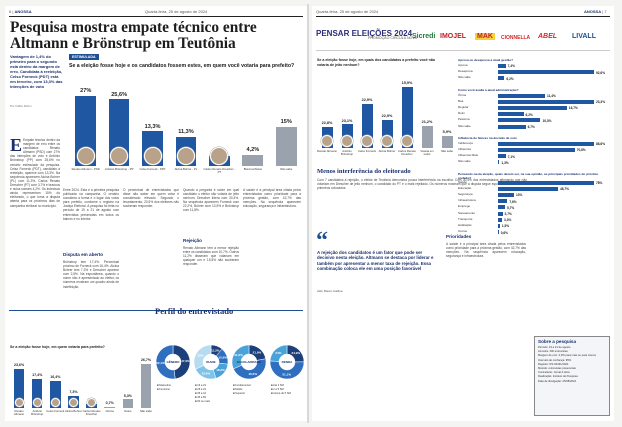 This screenshot has height=427, width=622. I want to click on renda-slice, so click(278, 353).